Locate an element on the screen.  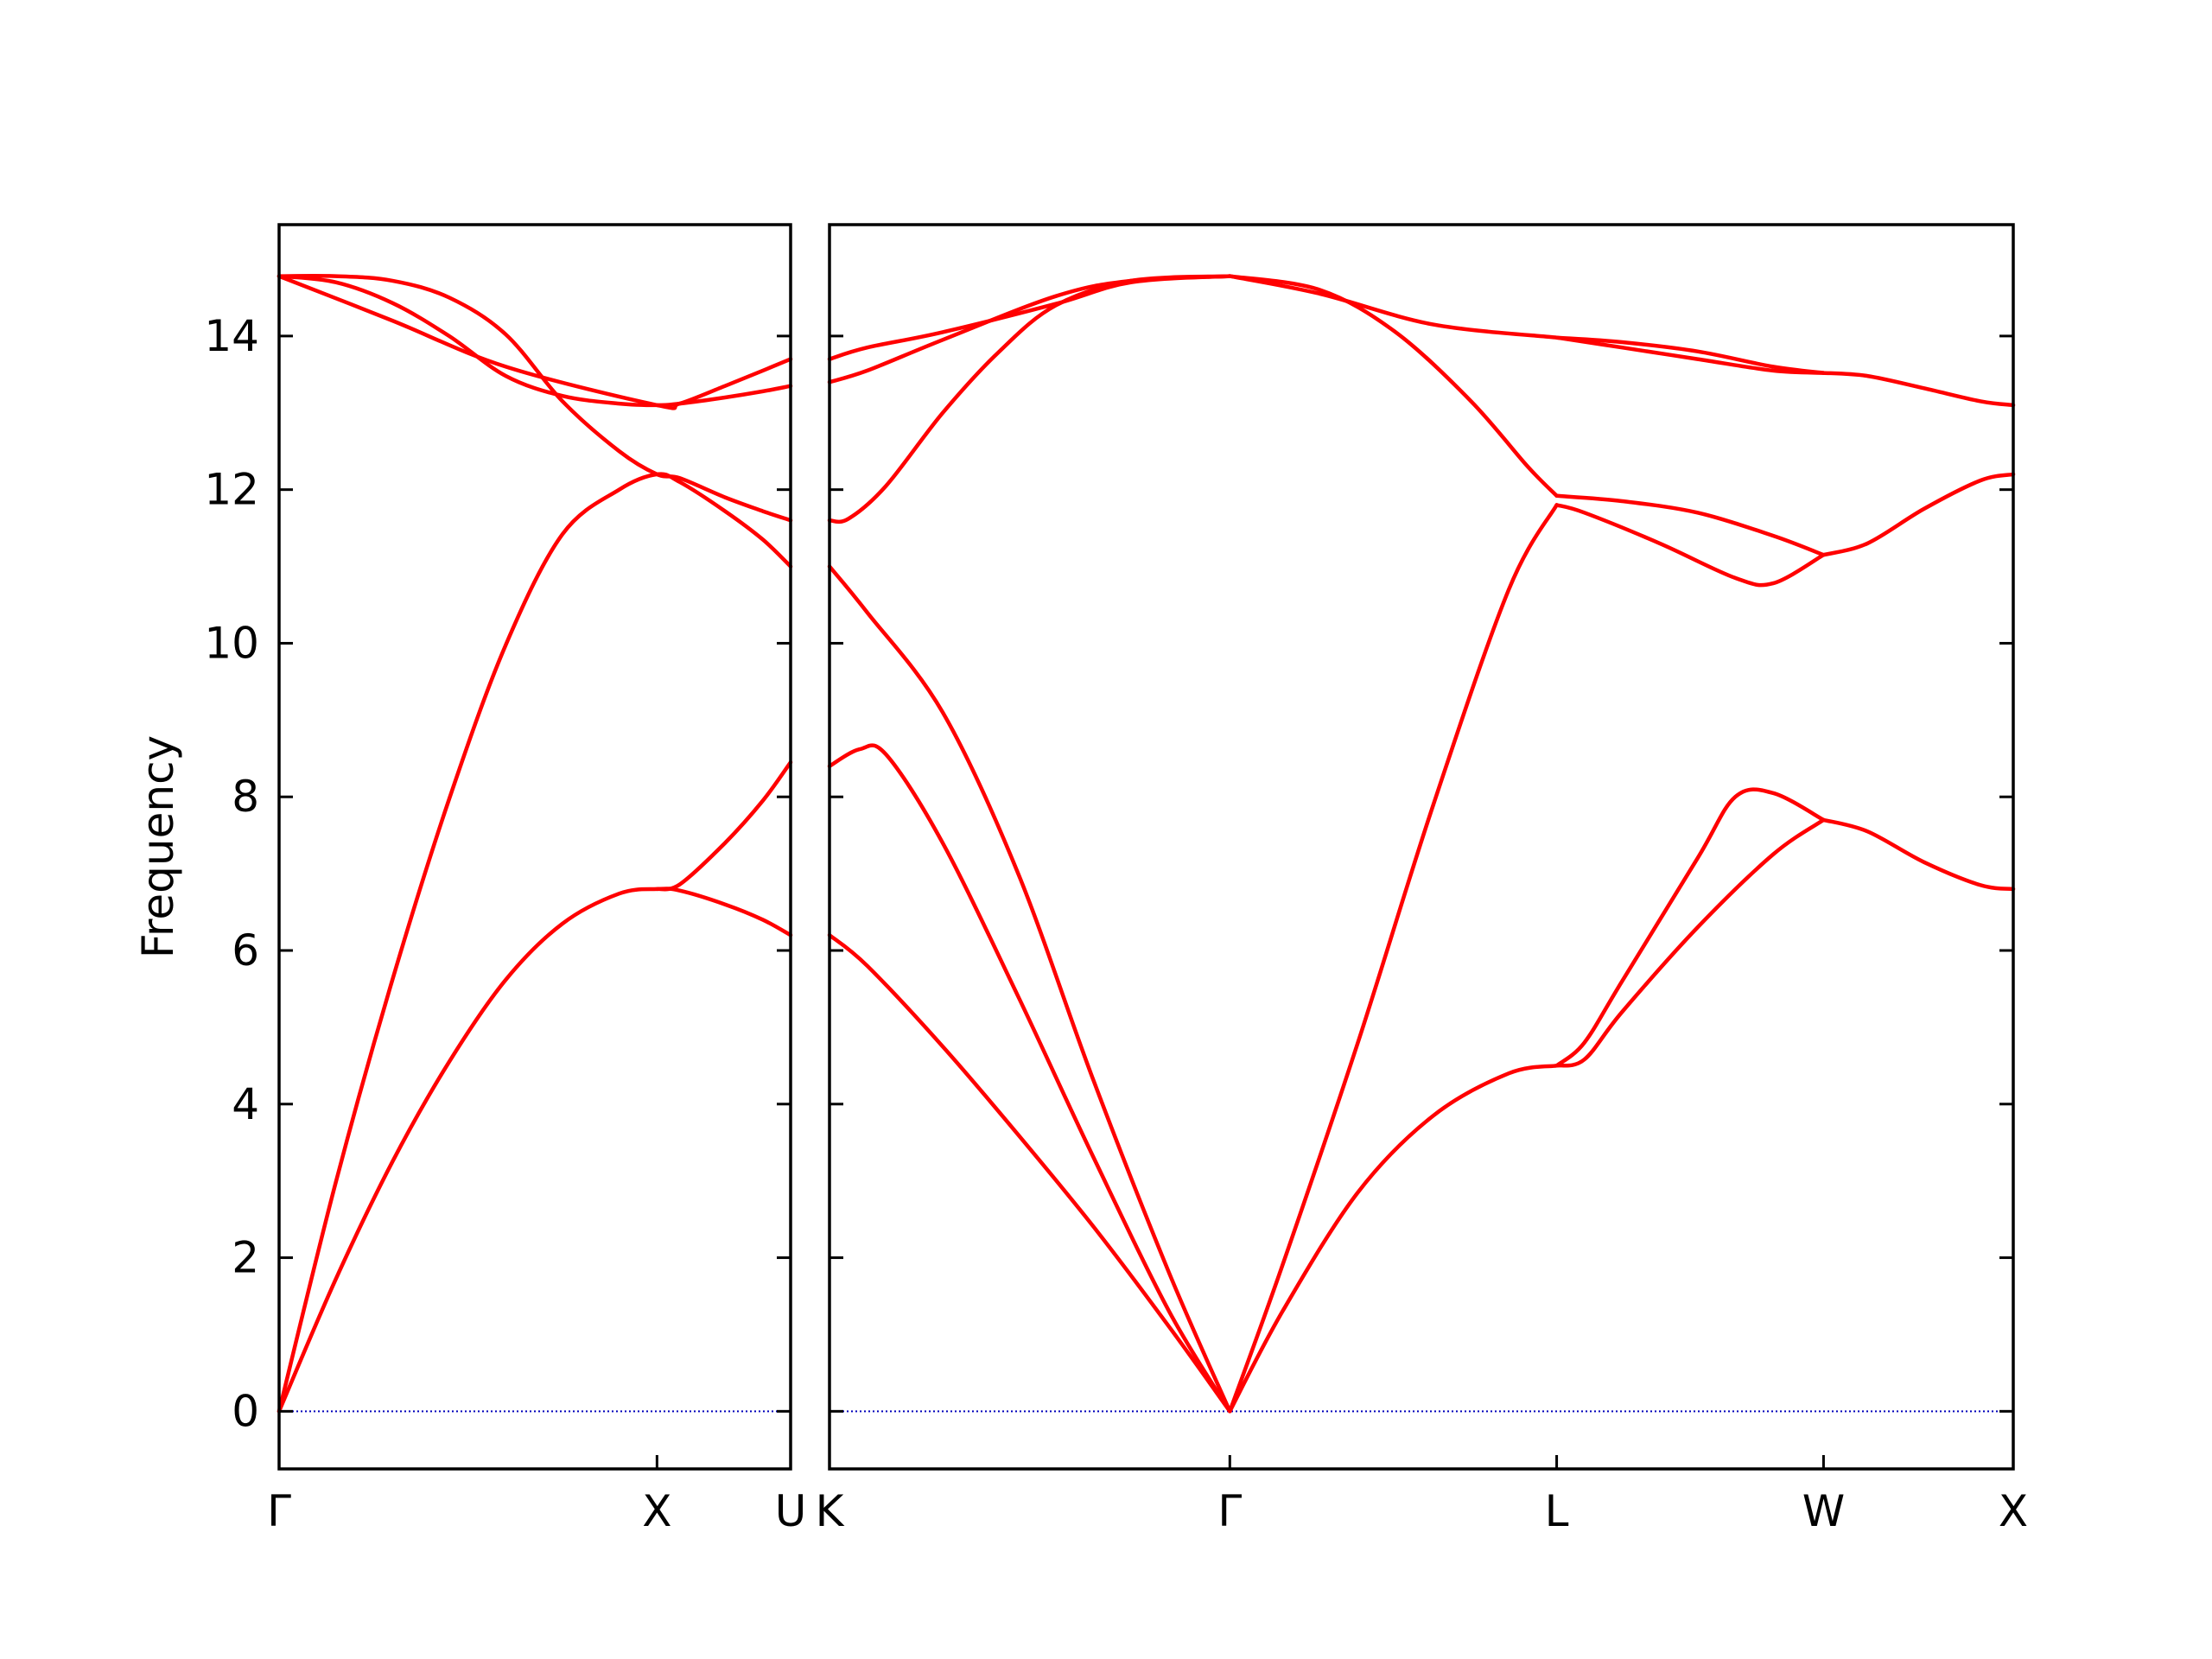
x-tick-label: W is located at coordinates (1823, 1511).